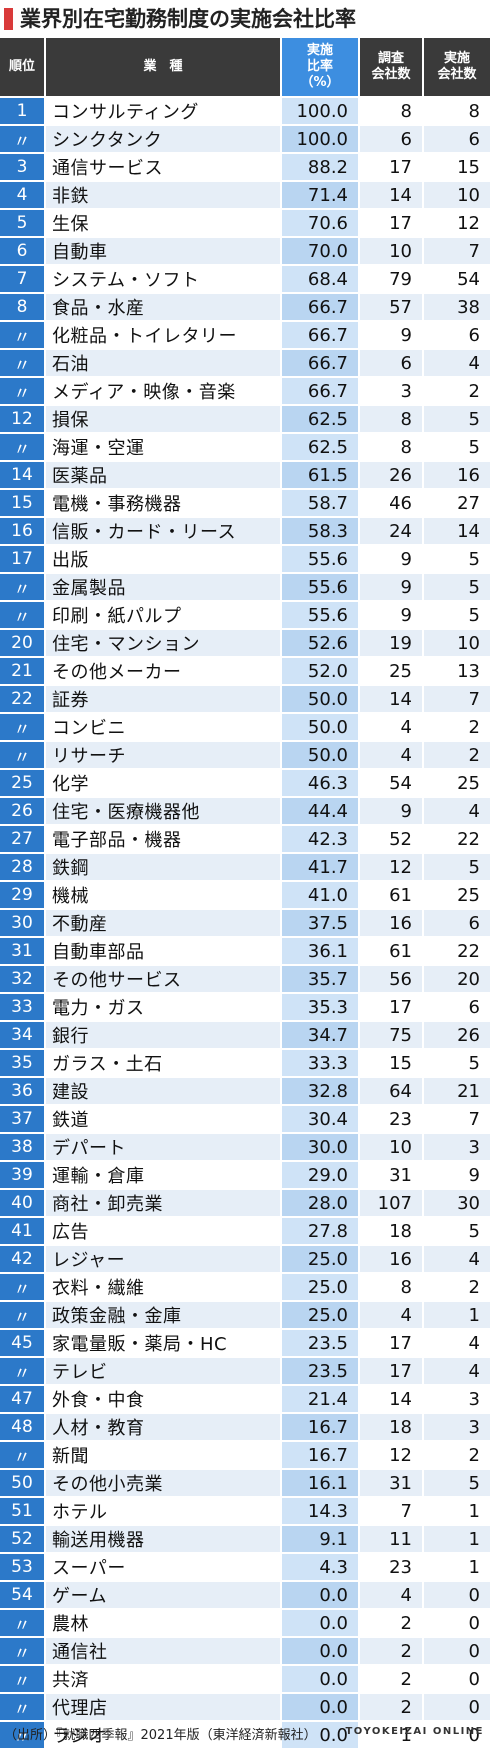 This screenshot has width=490, height=1762. I want to click on industry-cell: 政策金融・金庫, so click(164, 1316).